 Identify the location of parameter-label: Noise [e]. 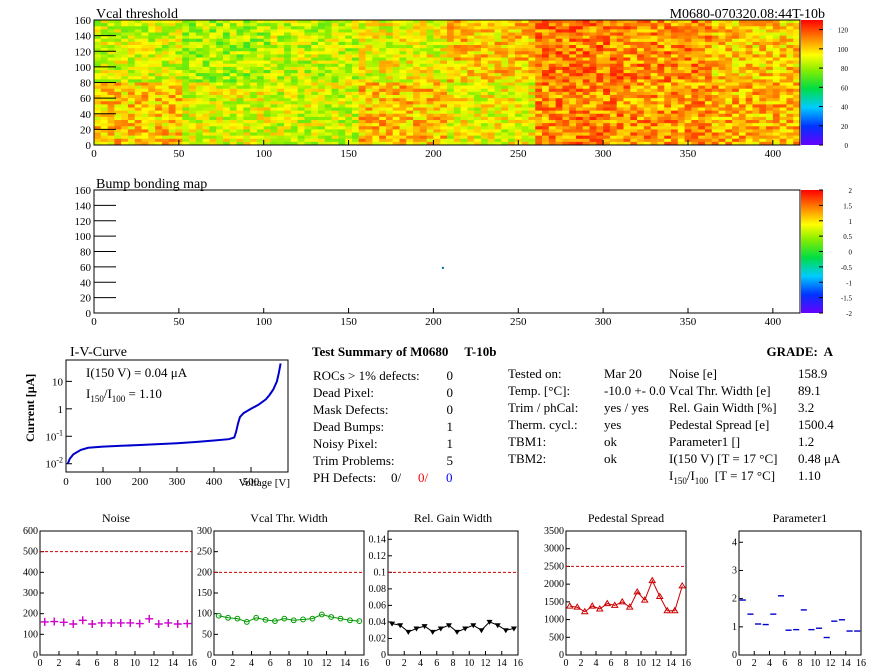
(693, 373).